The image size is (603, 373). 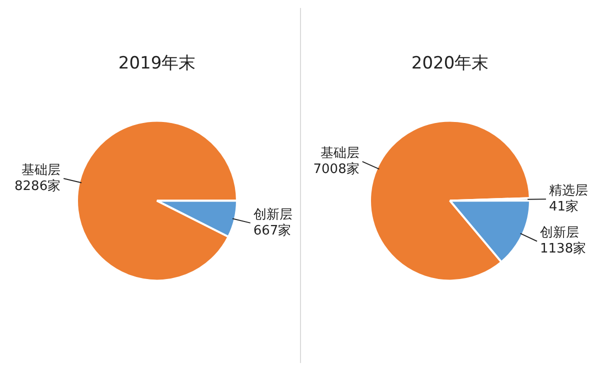 I want to click on data-label: 667家, so click(x=272, y=230).